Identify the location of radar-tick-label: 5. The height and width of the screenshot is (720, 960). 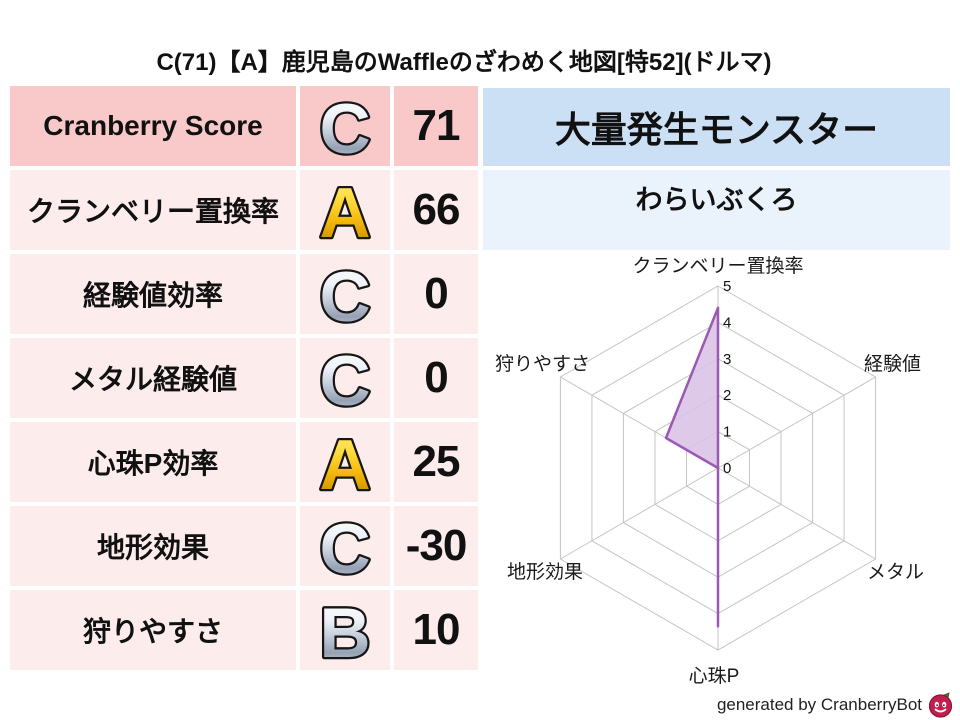
(727, 286).